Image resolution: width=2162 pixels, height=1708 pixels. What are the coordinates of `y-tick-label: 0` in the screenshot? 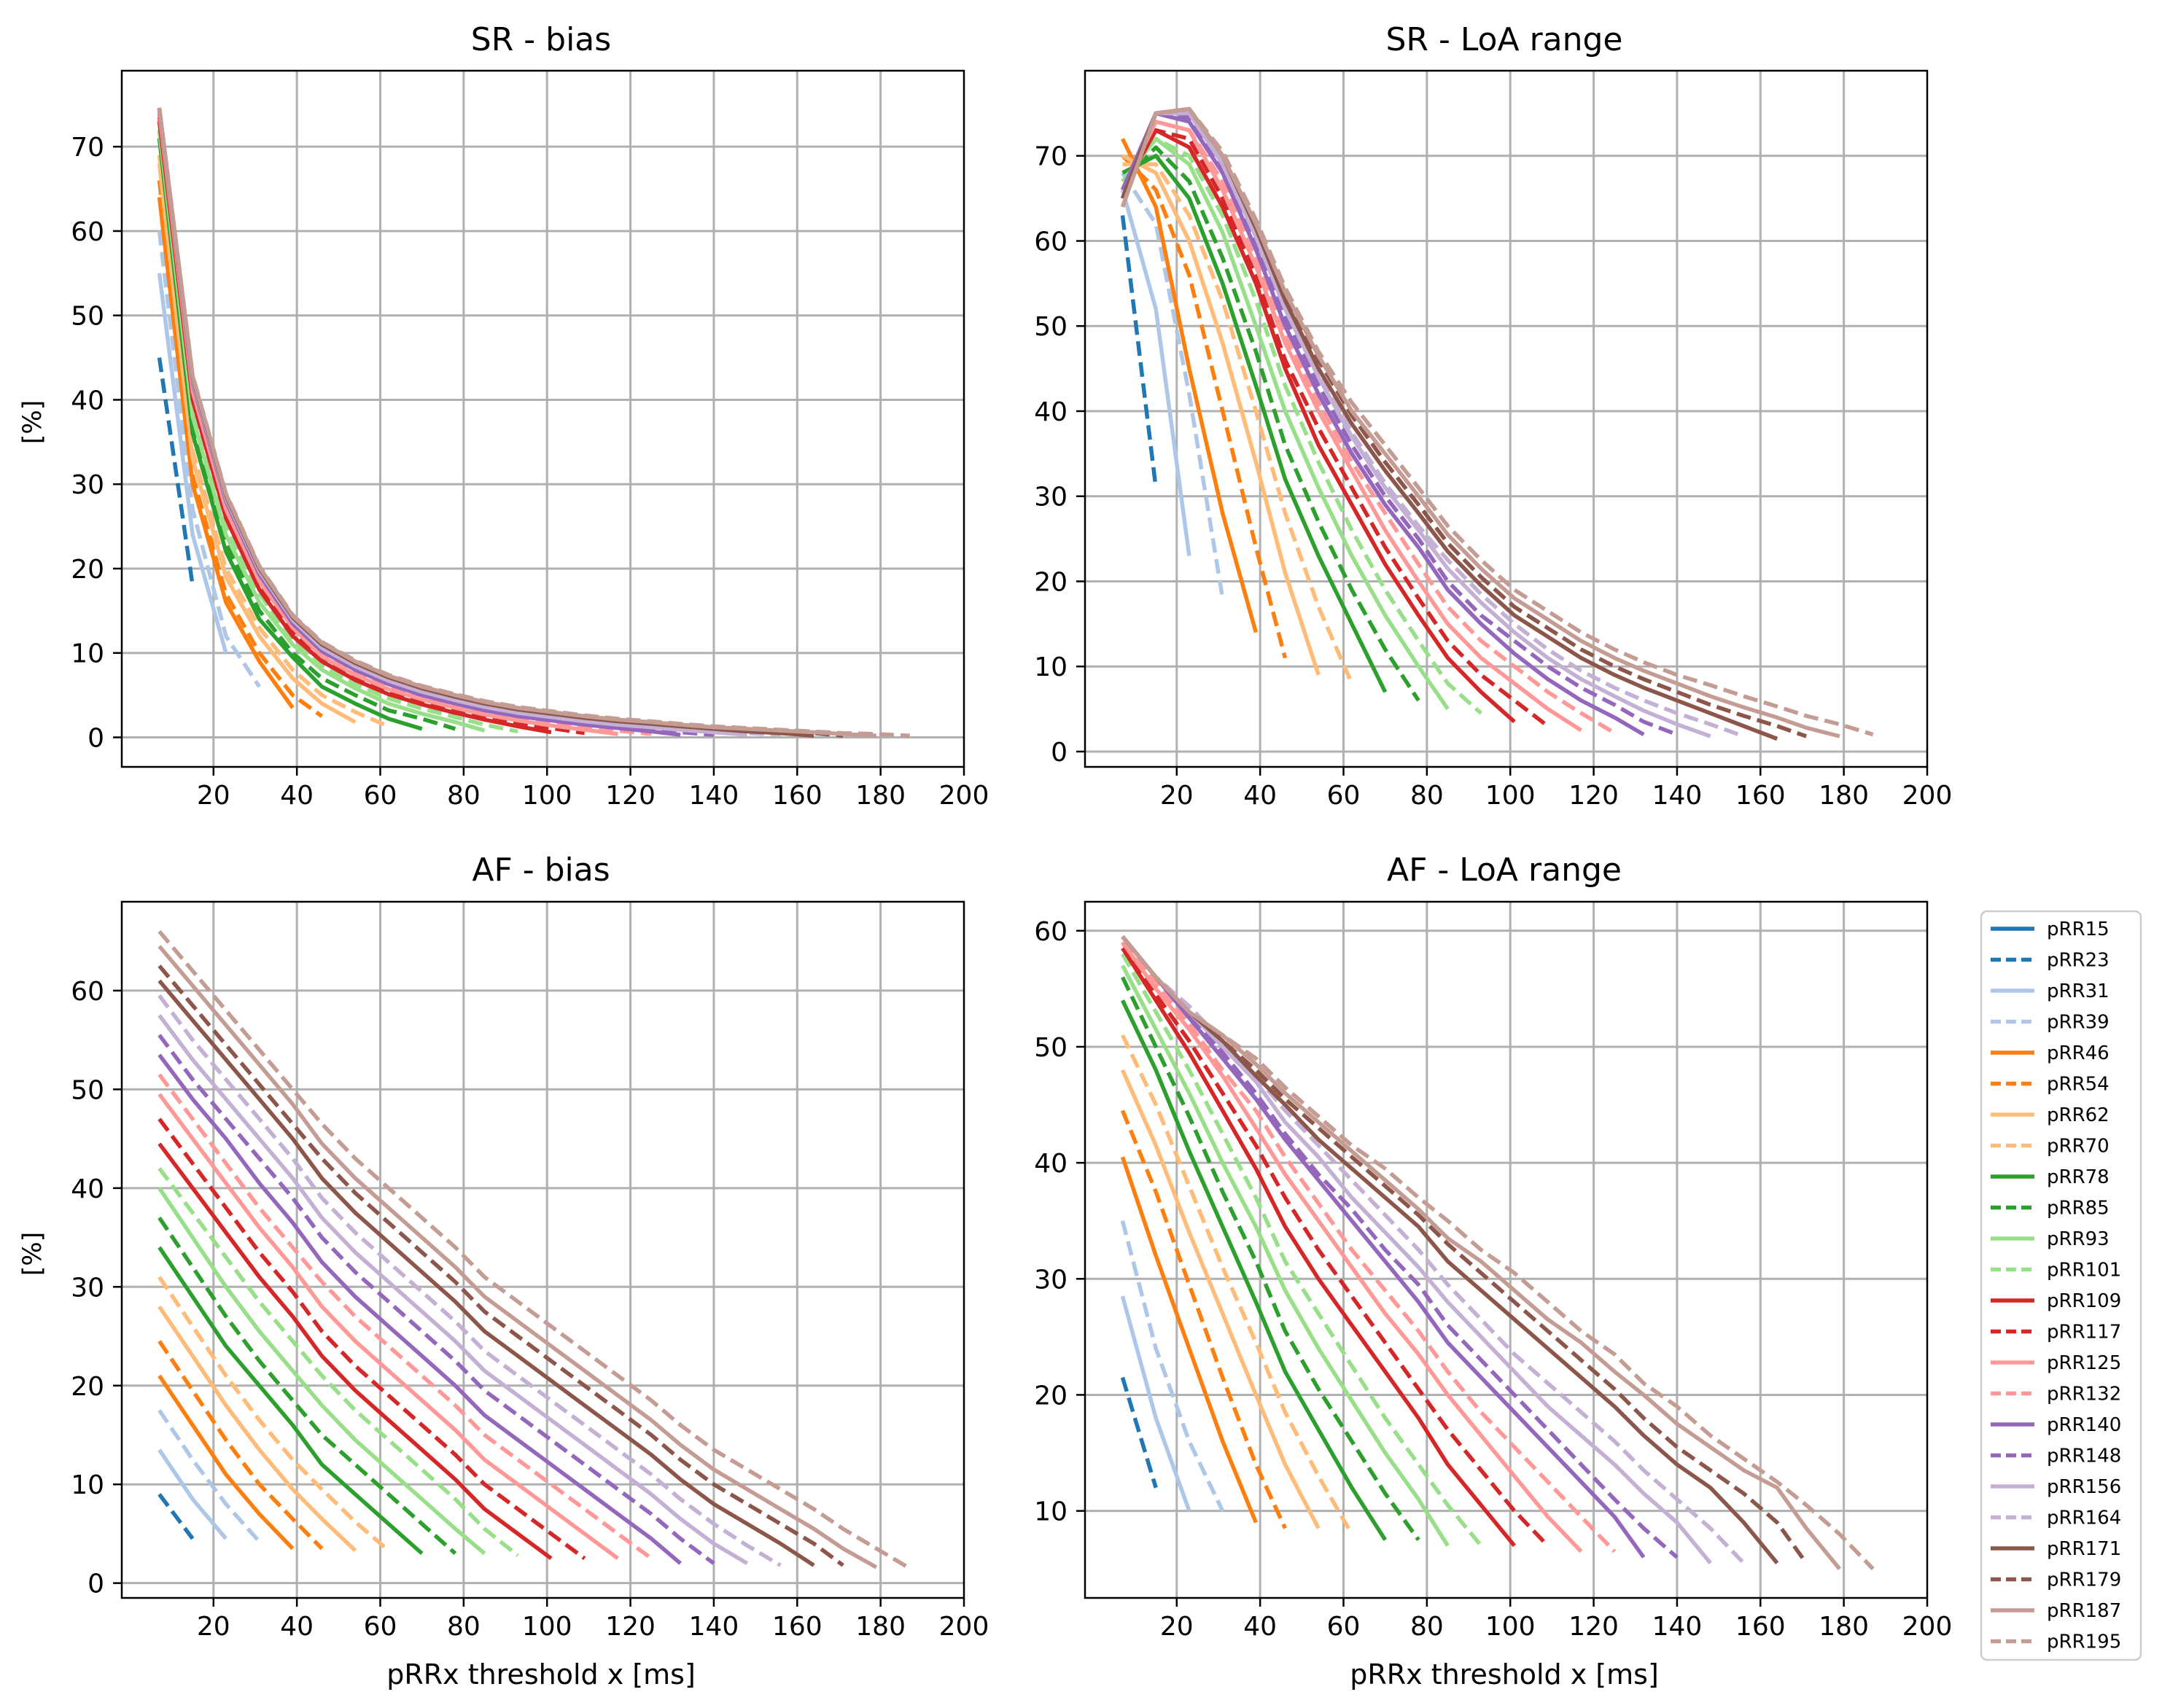 It's located at (1059, 753).